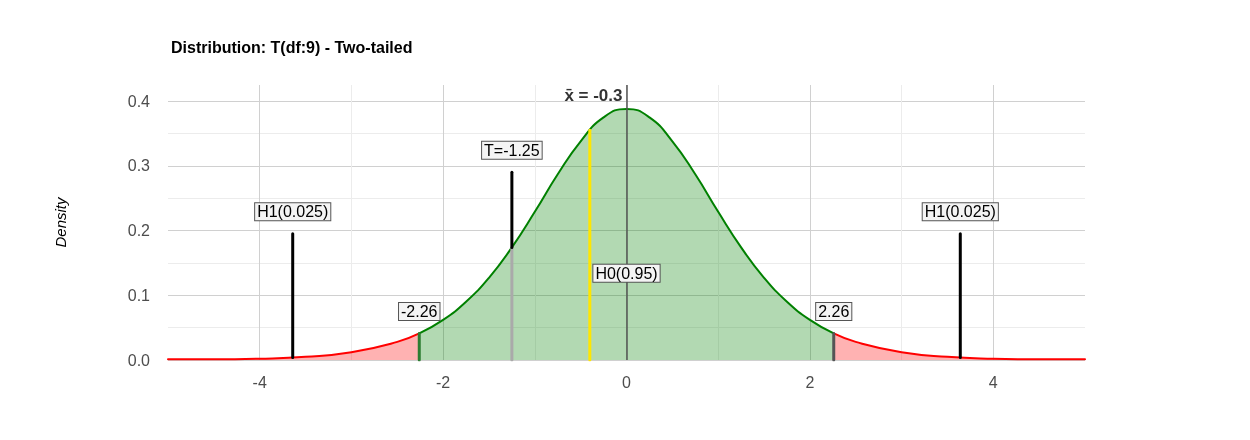  I want to click on y-tick-label: 0.1, so click(139, 295).